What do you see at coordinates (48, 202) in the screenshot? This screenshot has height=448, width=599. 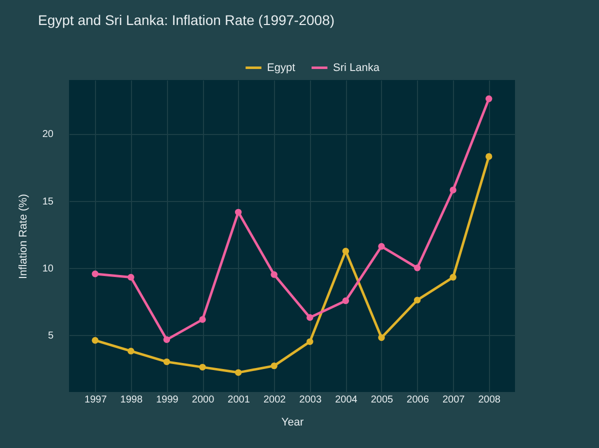 I see `y-tick-label: 15` at bounding box center [48, 202].